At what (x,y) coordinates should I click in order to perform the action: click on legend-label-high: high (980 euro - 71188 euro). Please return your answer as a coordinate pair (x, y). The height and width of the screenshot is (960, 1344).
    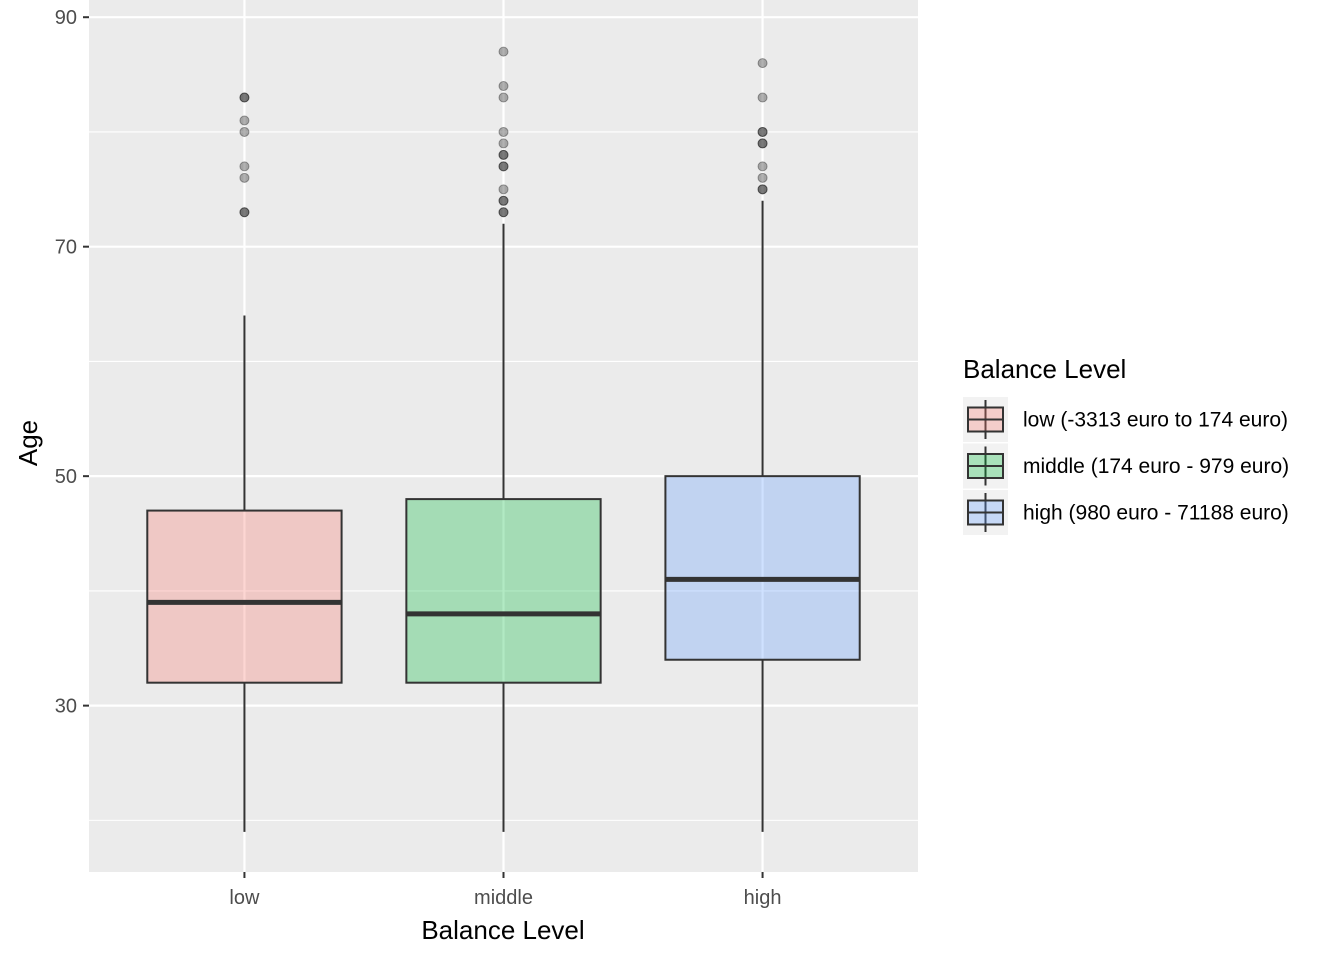
    Looking at the image, I should click on (1156, 513).